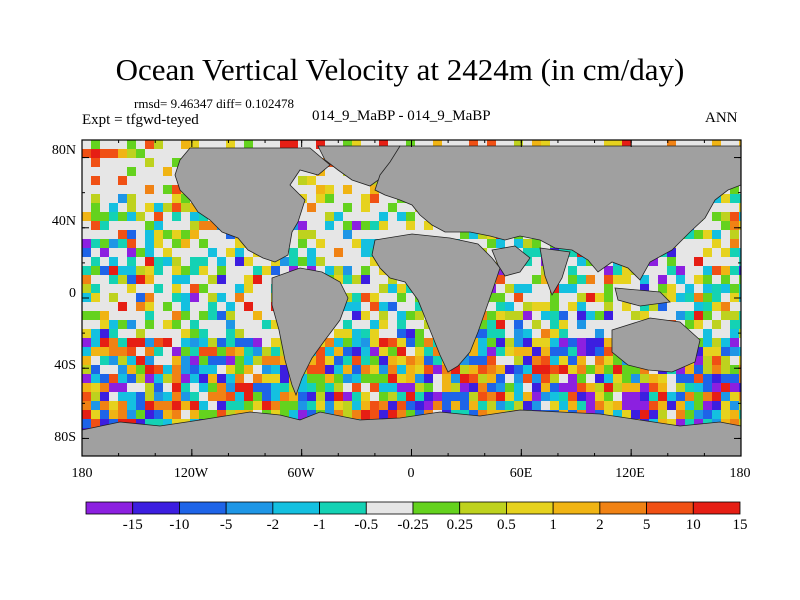  I want to click on land-arabia, so click(511, 261).